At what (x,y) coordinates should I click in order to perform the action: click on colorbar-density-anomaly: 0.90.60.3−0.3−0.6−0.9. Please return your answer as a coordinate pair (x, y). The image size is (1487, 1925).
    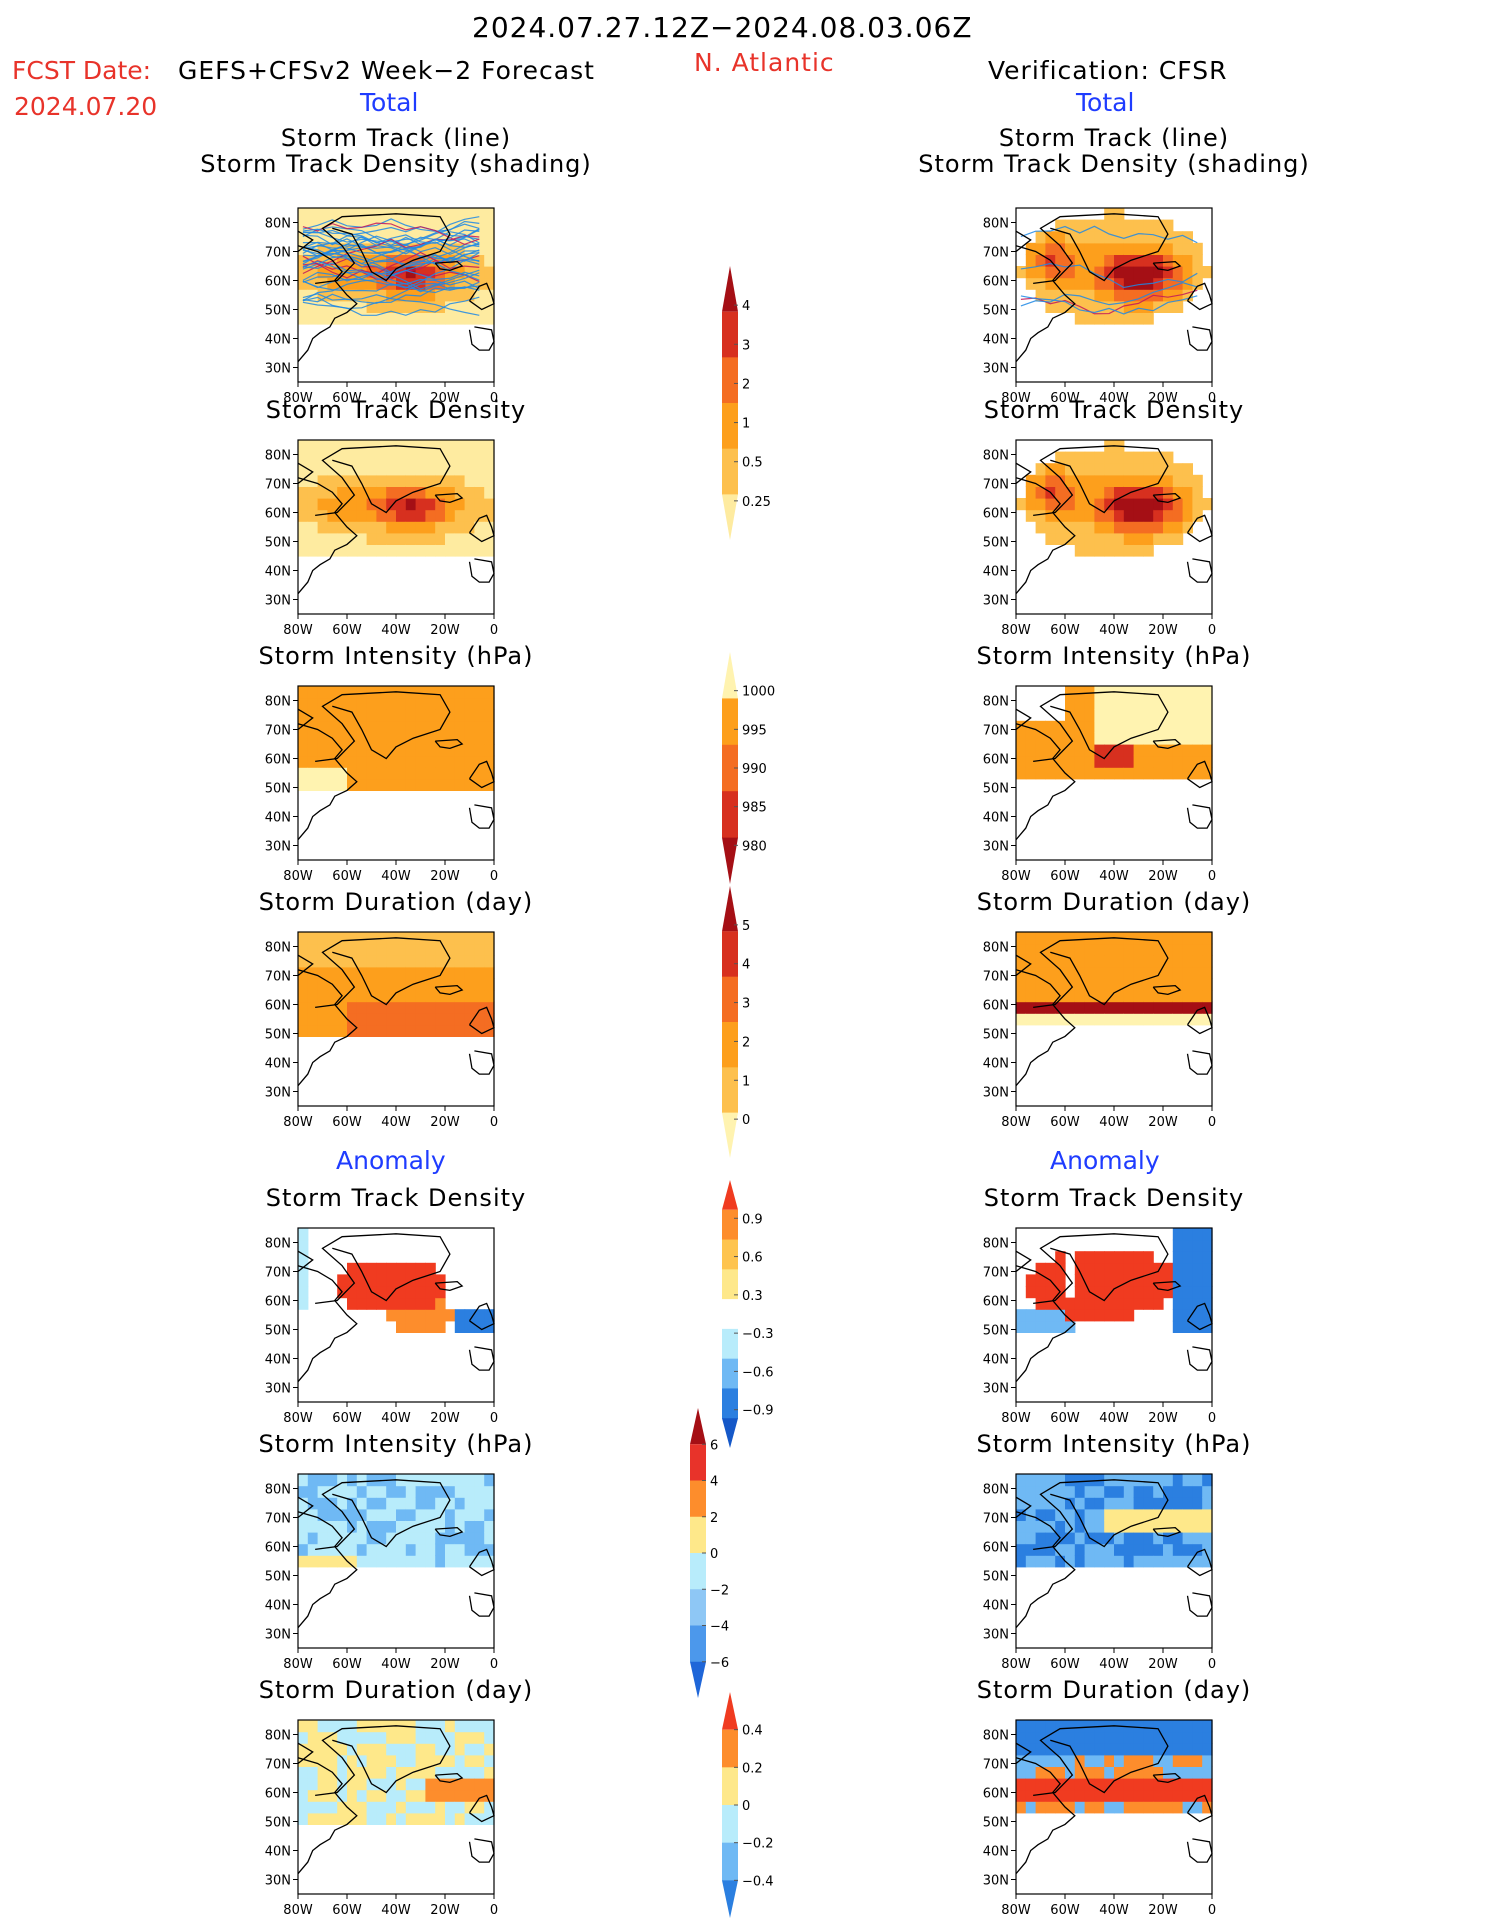
    Looking at the image, I should click on (748, 1314).